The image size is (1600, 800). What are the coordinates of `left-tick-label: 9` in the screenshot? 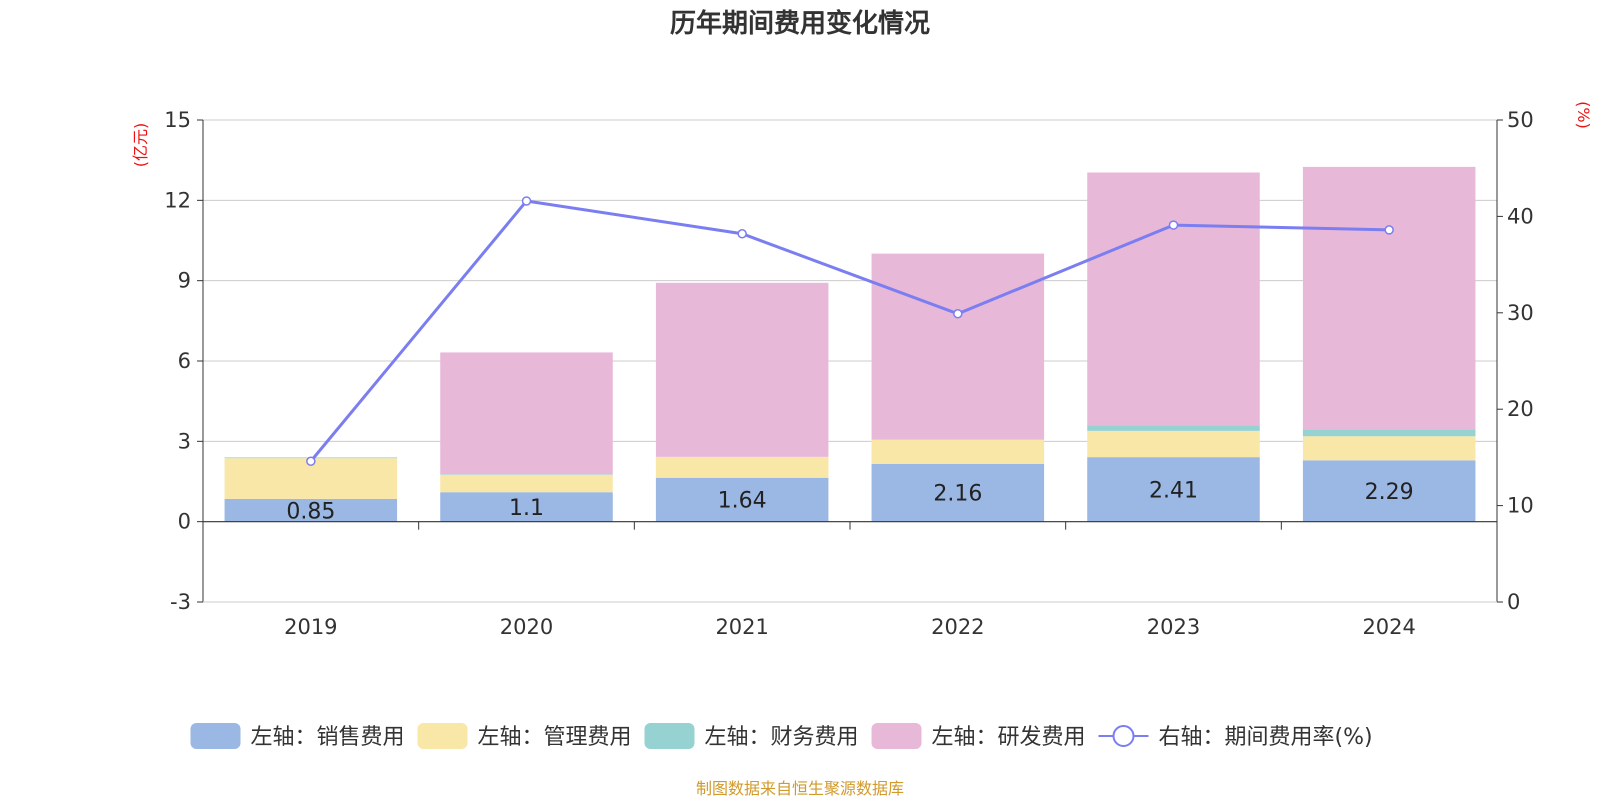 It's located at (184, 281).